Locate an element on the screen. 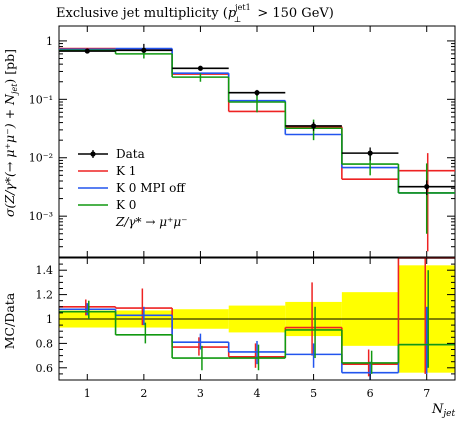 The width and height of the screenshot is (467, 421). x-axis-label: Njet is located at coordinates (443, 410).